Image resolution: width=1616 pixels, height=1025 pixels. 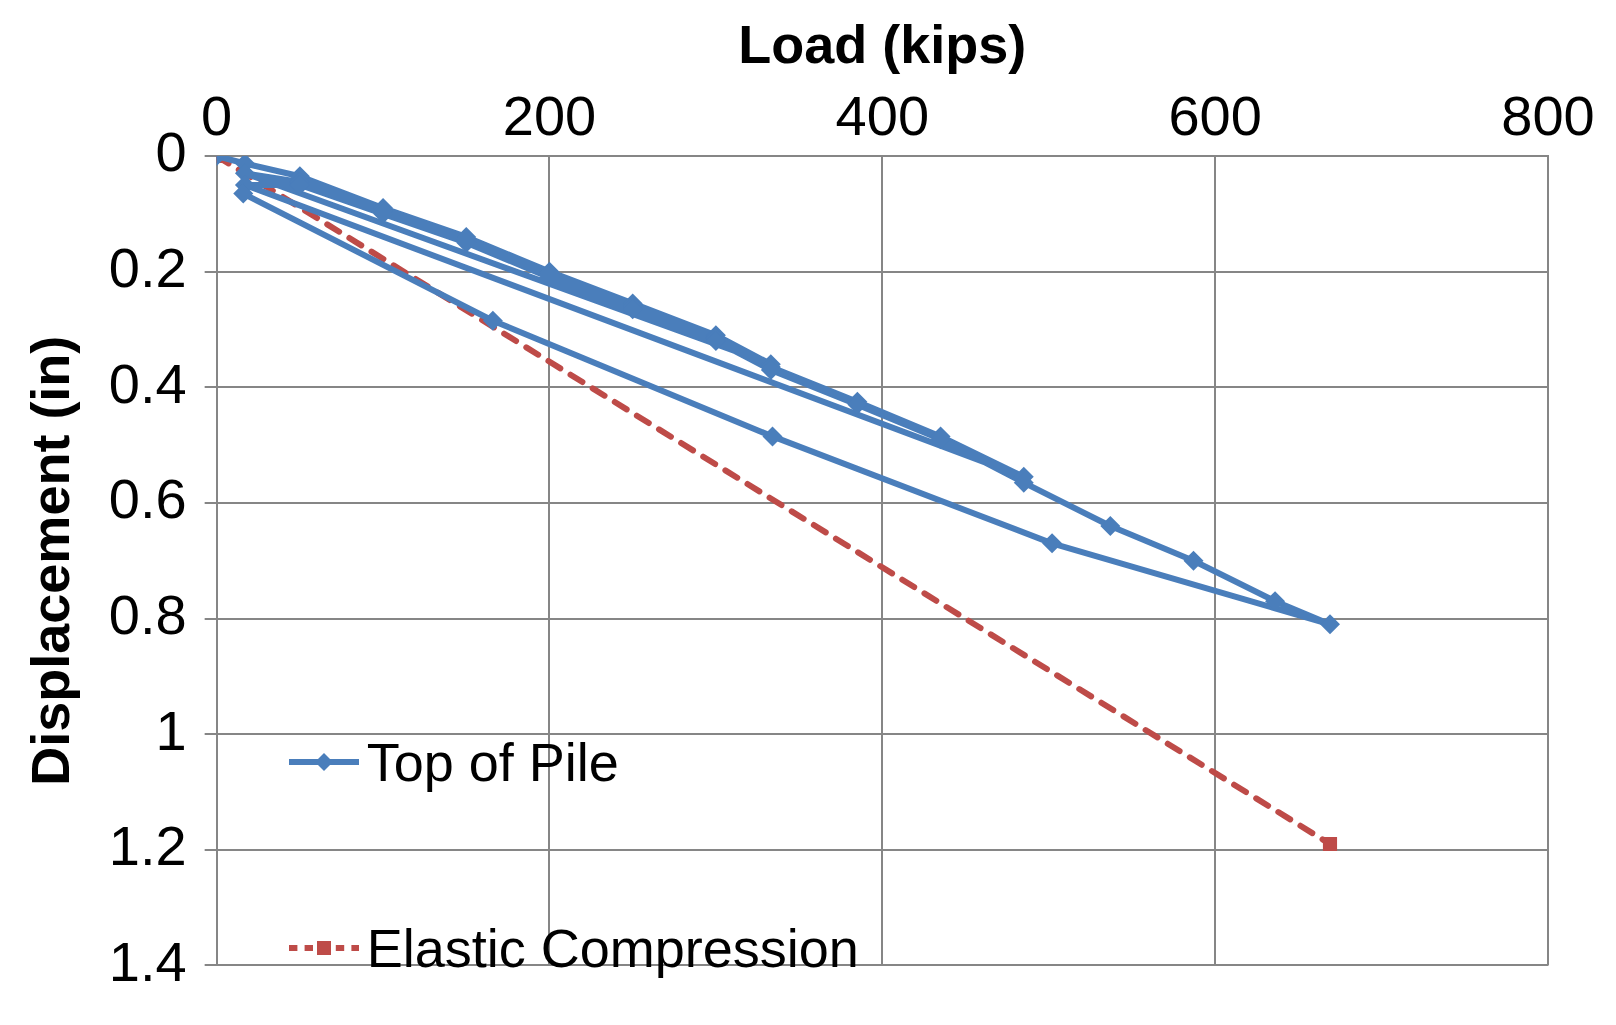 I want to click on y-tick-label: 0.8, so click(x=147, y=614).